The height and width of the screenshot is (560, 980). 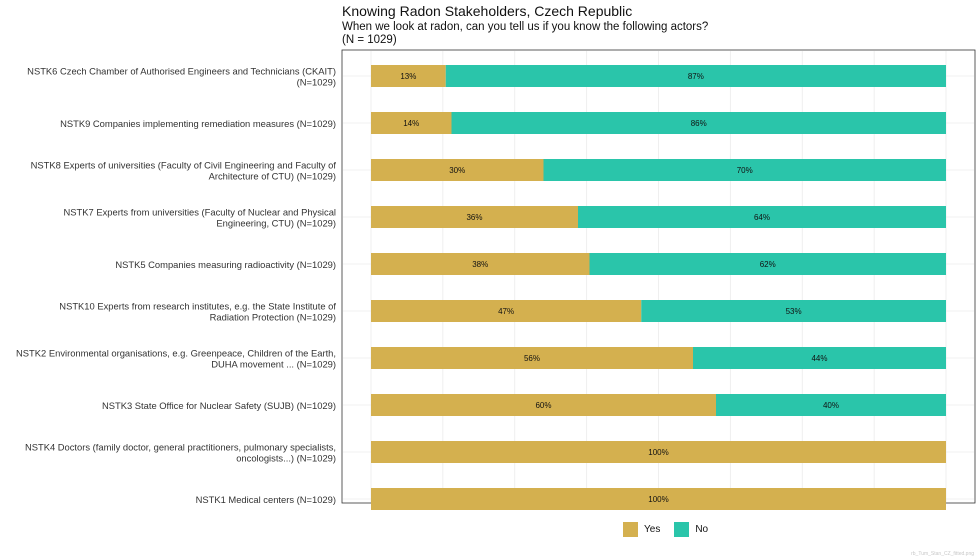 I want to click on data-label-yes-5: 47%, so click(x=506, y=311).